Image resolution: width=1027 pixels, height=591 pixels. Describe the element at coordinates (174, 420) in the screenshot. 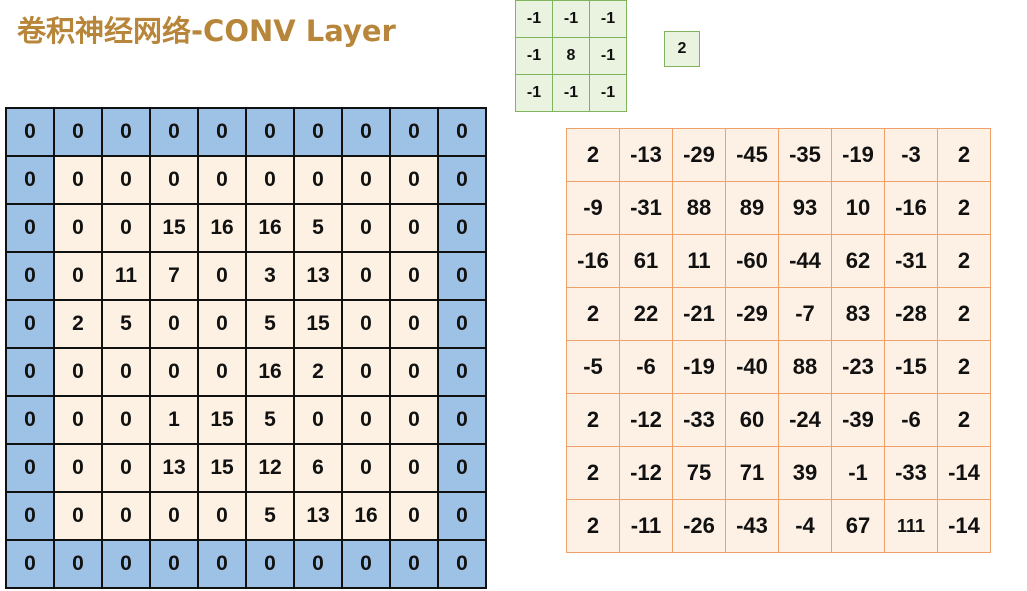

I see `input-cell: 1` at that location.